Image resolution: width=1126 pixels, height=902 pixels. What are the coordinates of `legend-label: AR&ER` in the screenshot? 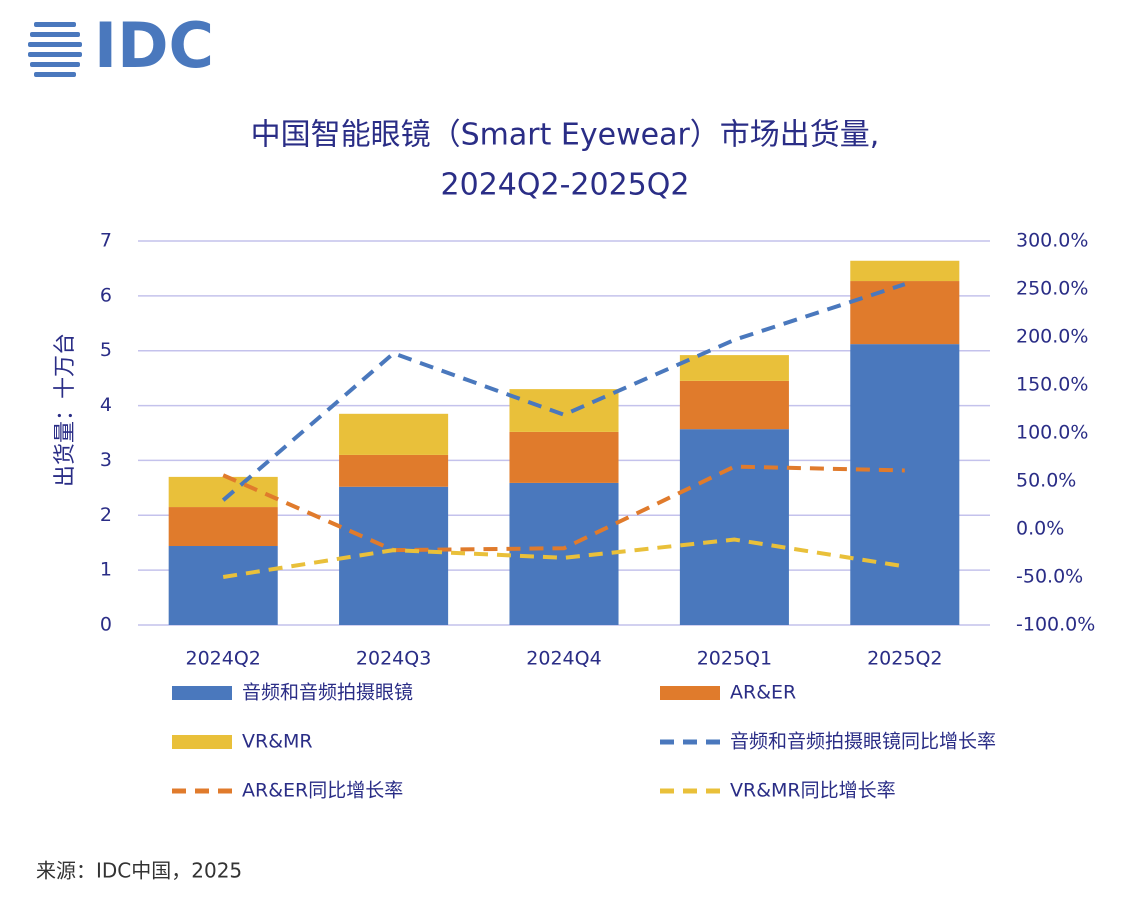 It's located at (763, 693).